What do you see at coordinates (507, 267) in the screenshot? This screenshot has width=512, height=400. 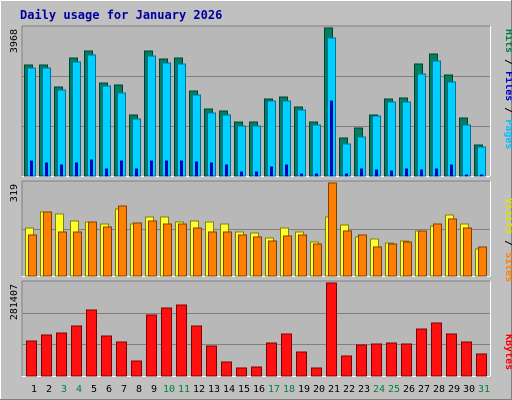 I see `legend-sites: Sites` at bounding box center [507, 267].